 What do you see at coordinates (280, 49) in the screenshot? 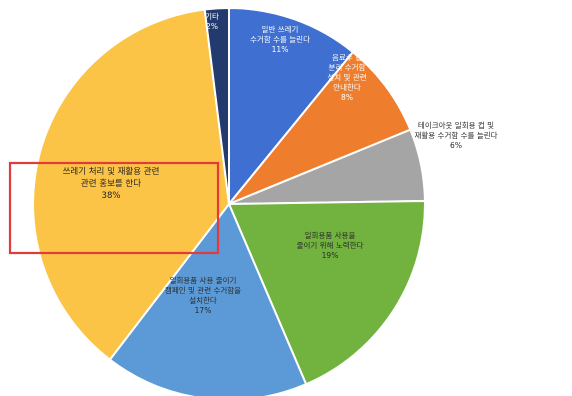
I see `slice-label-line: 11%` at bounding box center [280, 49].